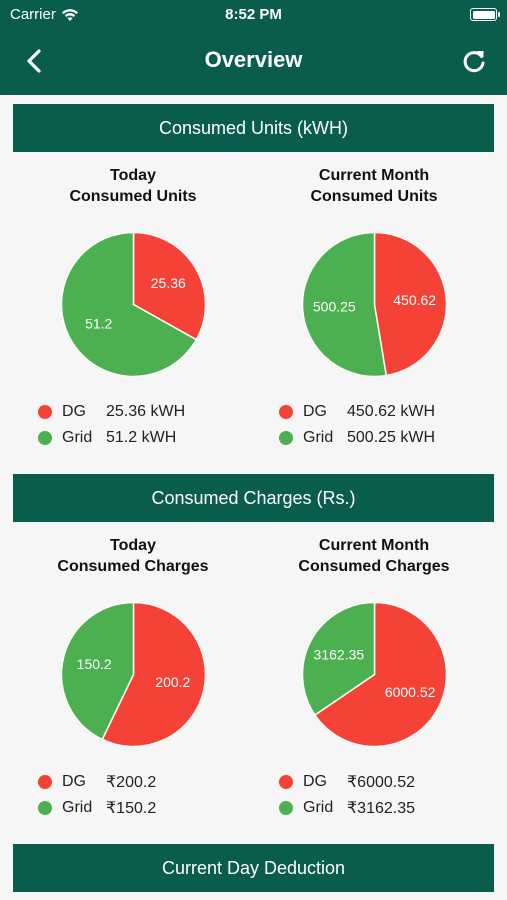  I want to click on battery-icon, so click(485, 14).